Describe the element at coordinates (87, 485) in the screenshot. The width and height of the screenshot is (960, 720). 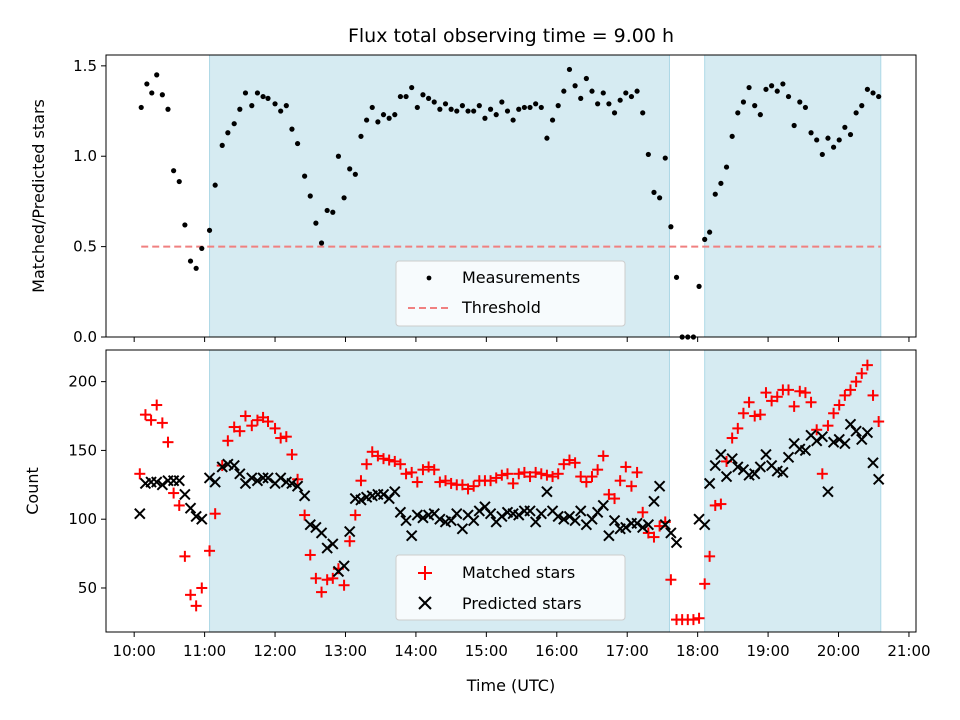
I see `count-y-ticks: 50 100 150 200` at that location.